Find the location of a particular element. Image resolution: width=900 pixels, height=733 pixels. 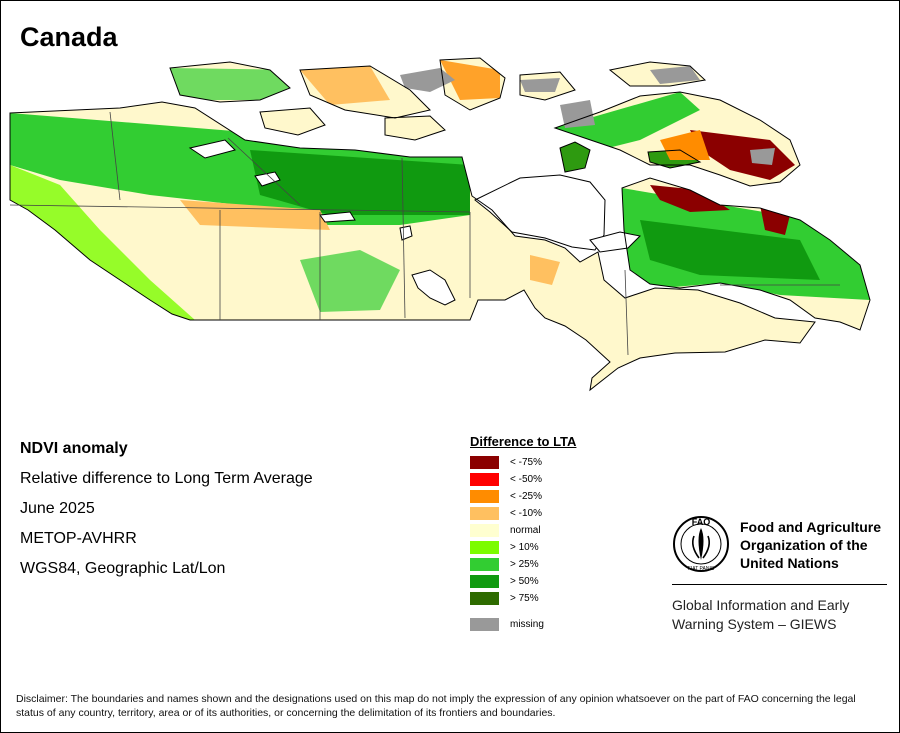

legend-label: > 50% is located at coordinates (524, 581).